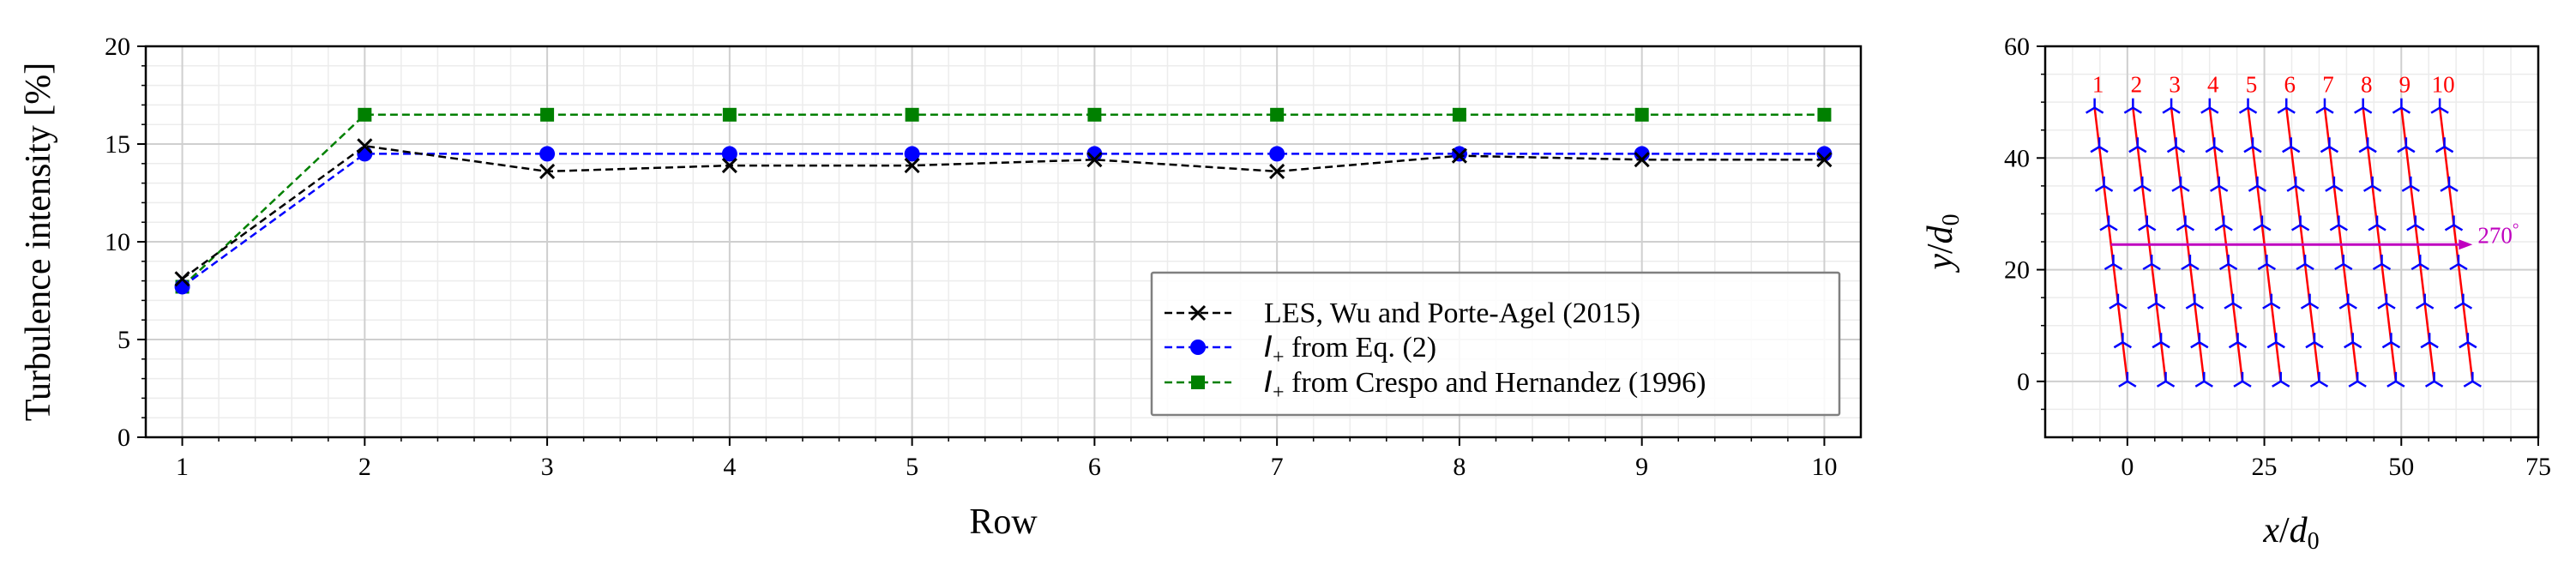 Image resolution: width=2576 pixels, height=577 pixels. Describe the element at coordinates (1361, 348) in the screenshot. I see `legend-entry-1-rest: from Eq. (2)` at that location.